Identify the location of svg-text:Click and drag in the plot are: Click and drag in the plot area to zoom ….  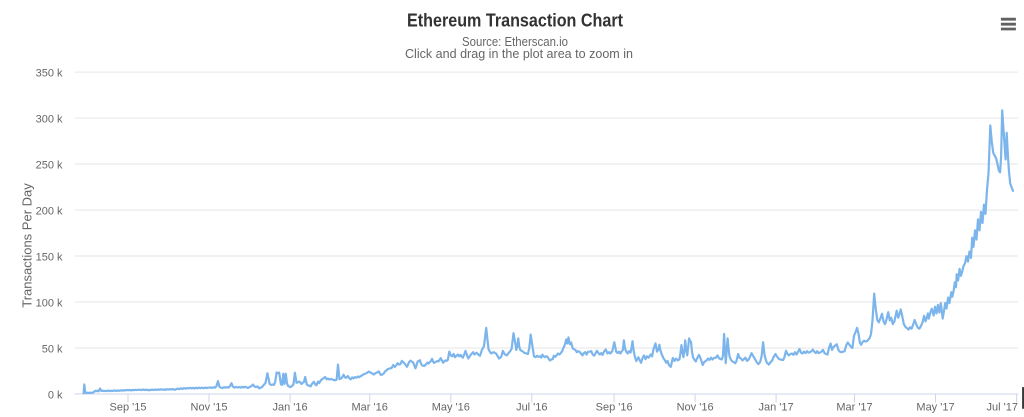
(519, 54).